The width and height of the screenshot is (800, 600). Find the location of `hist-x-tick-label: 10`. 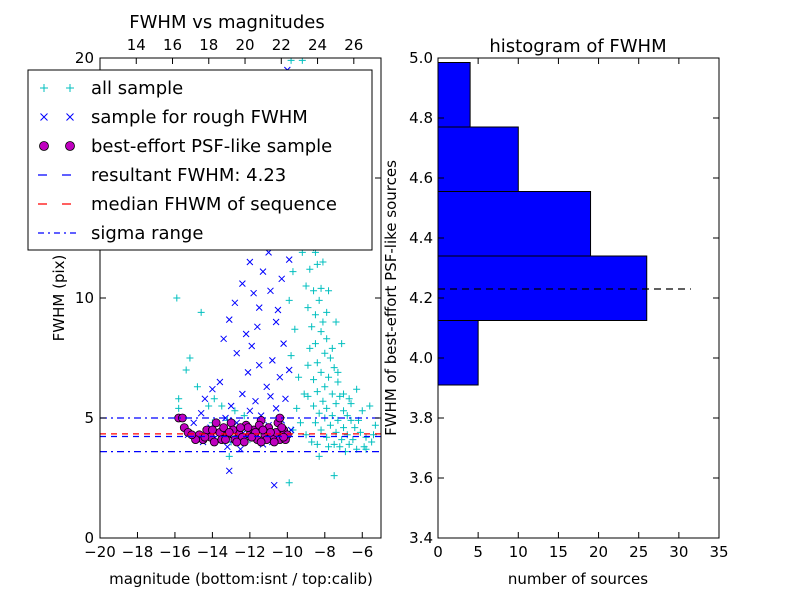

hist-x-tick-label: 10 is located at coordinates (518, 552).